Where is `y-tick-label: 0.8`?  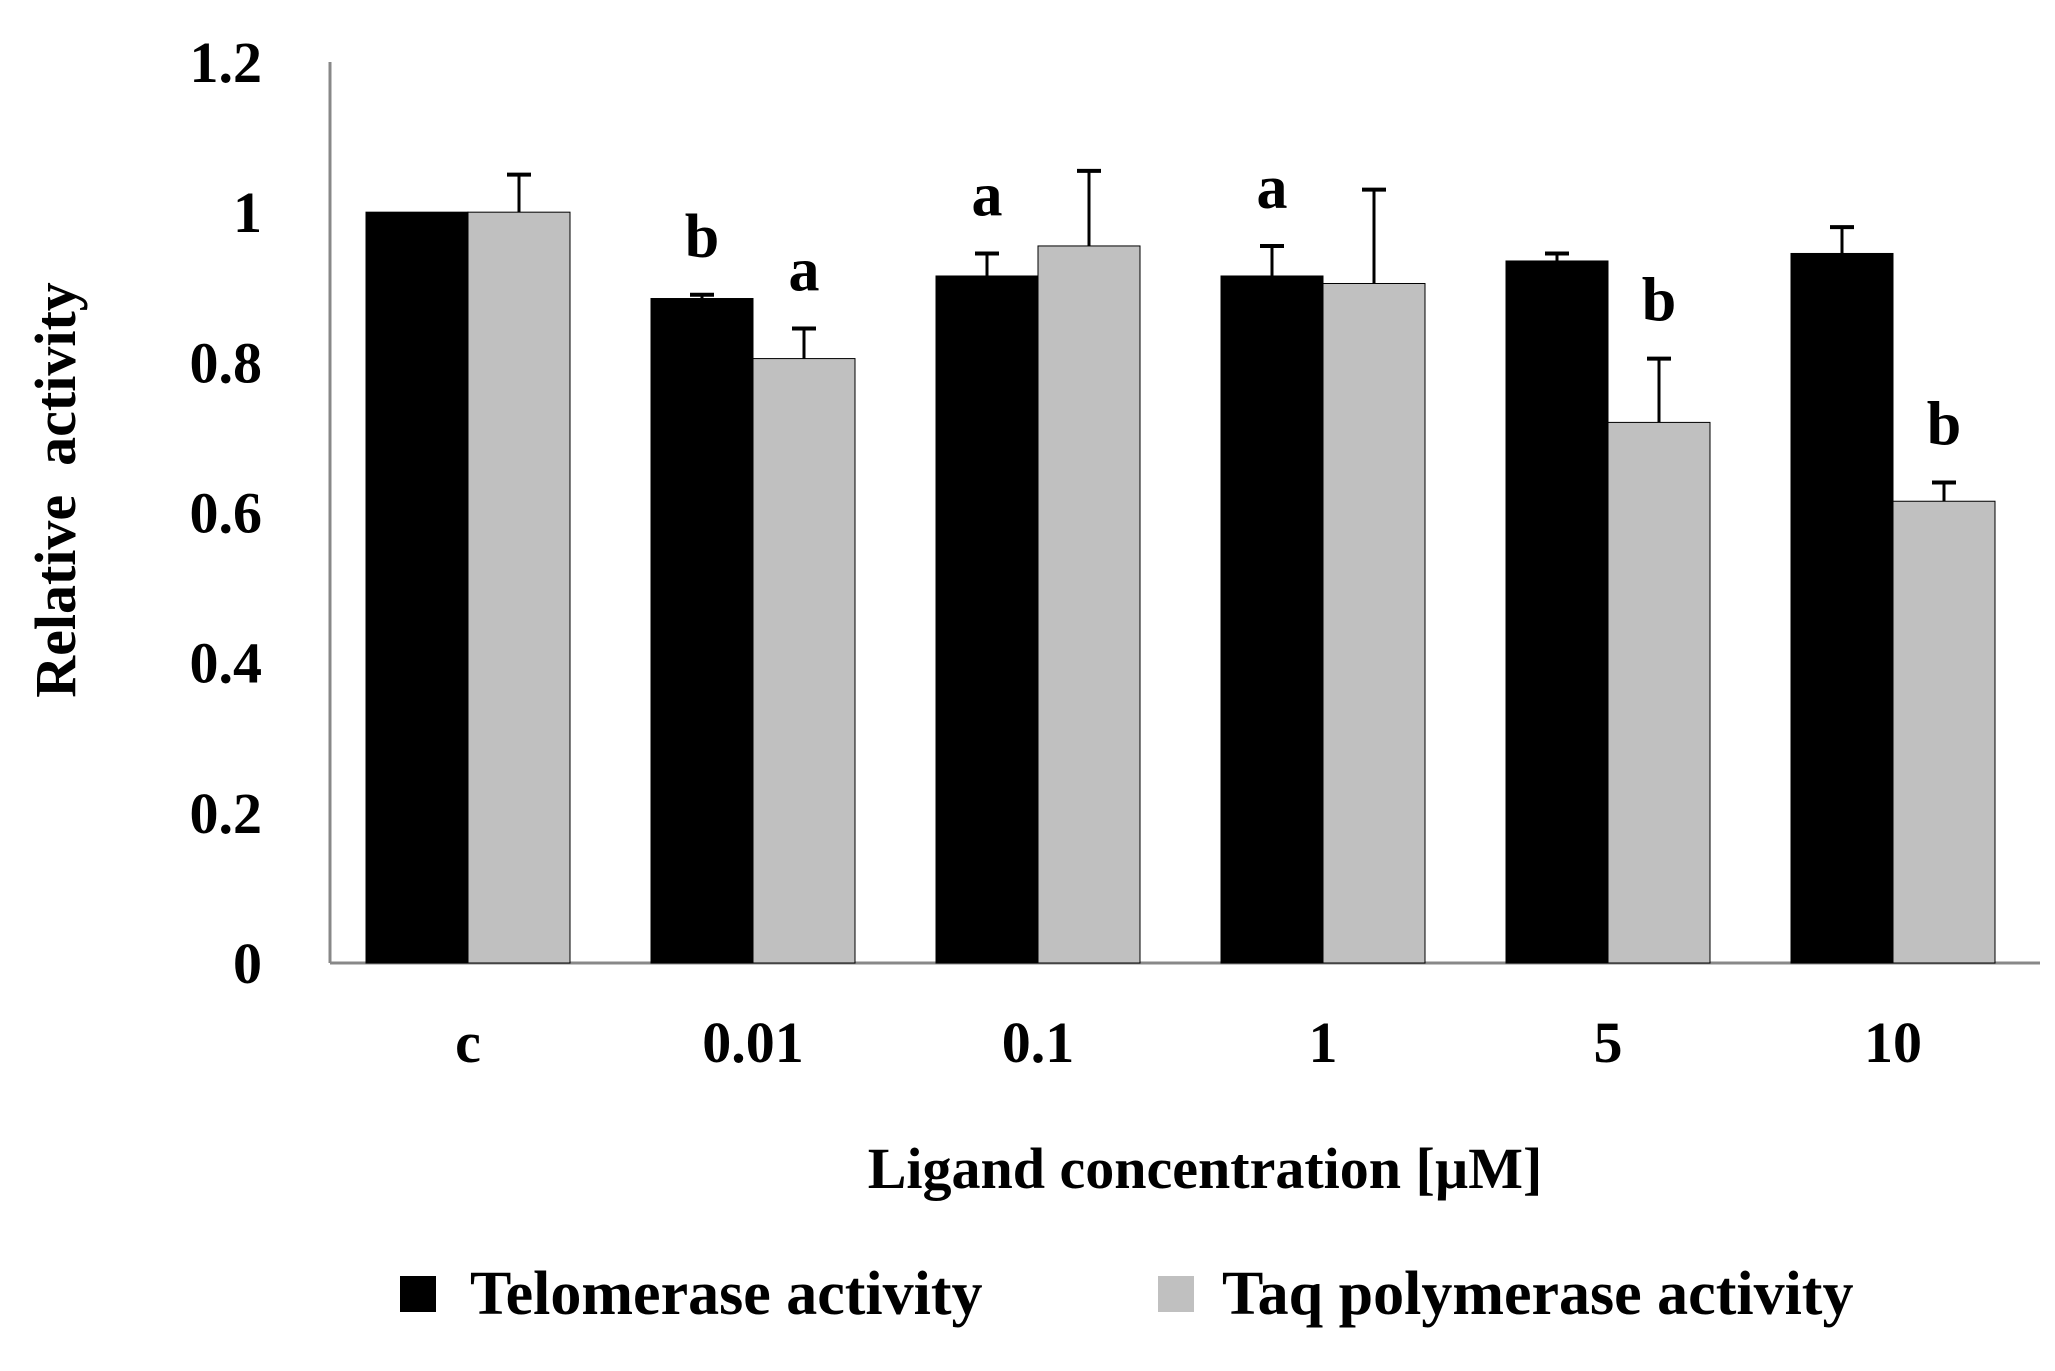
y-tick-label: 0.8 is located at coordinates (226, 362).